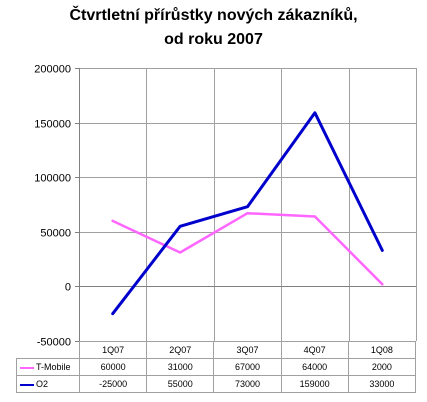 This screenshot has height=402, width=427. What do you see at coordinates (52, 125) in the screenshot?
I see `y-tick-label: 150000` at bounding box center [52, 125].